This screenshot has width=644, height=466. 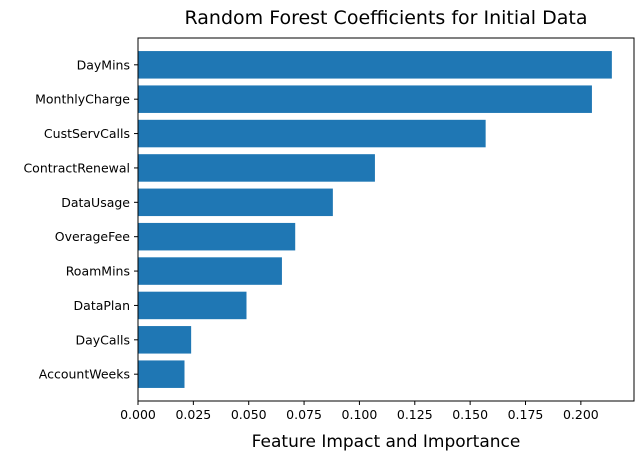 What do you see at coordinates (93, 236) in the screenshot?
I see `y-tick-label: OverageFee` at bounding box center [93, 236].